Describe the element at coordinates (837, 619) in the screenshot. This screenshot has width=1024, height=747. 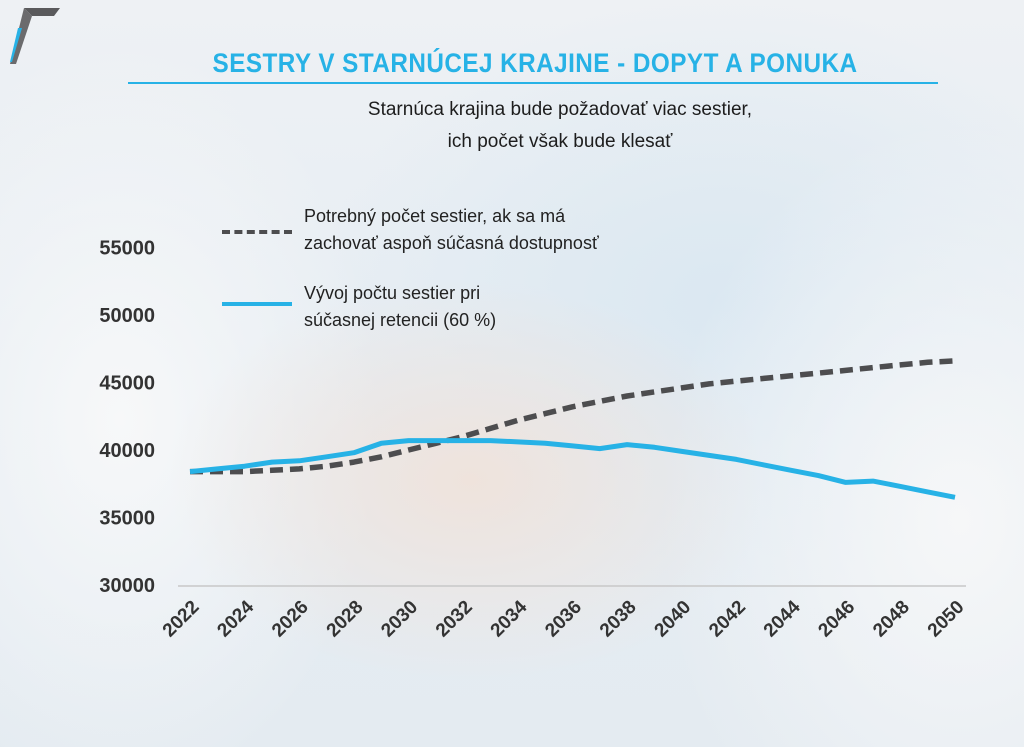
I see `x-tick-label: 2046` at that location.